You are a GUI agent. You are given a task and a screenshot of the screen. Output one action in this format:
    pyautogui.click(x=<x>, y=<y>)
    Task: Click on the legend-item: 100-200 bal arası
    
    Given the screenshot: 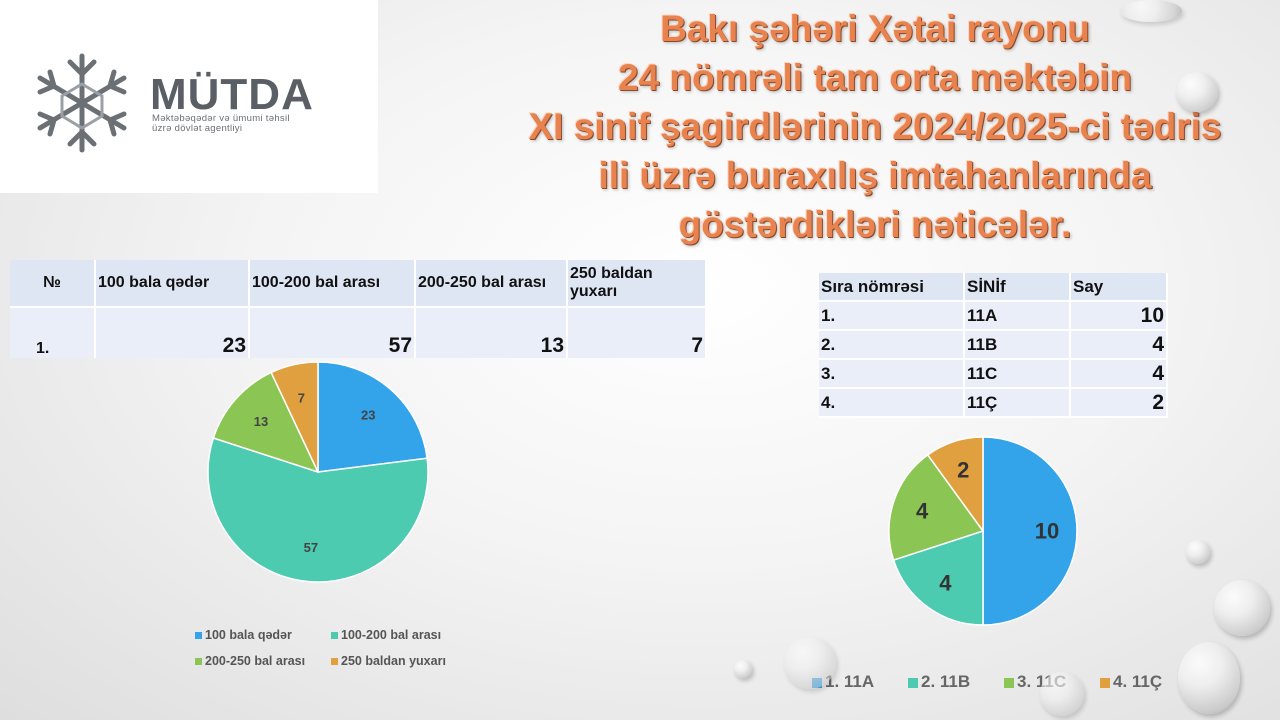 What is the action you would take?
    pyautogui.click(x=386, y=635)
    